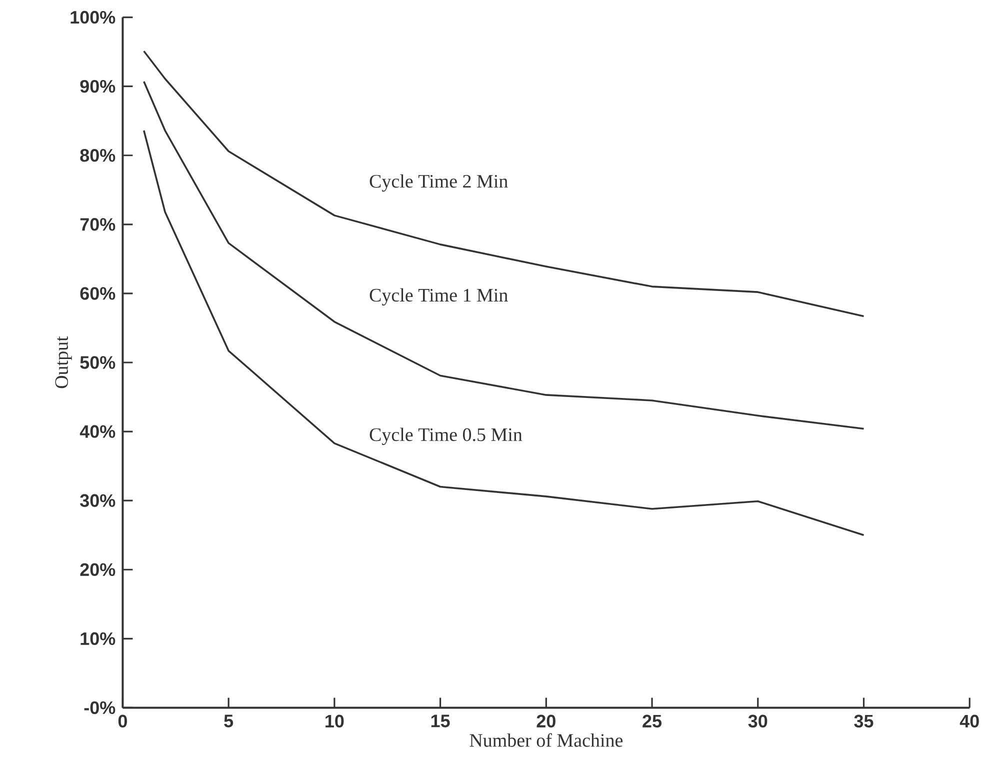 Image resolution: width=989 pixels, height=783 pixels. I want to click on y-tick-label: 100%, so click(93, 17).